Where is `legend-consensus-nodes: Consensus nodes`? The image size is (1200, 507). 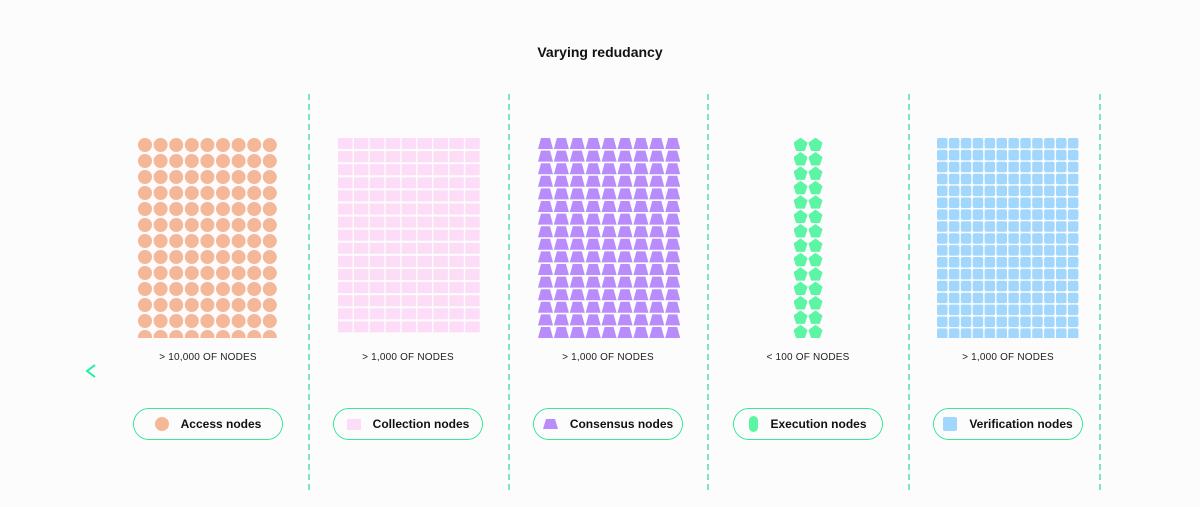
legend-consensus-nodes: Consensus nodes is located at coordinates (608, 424).